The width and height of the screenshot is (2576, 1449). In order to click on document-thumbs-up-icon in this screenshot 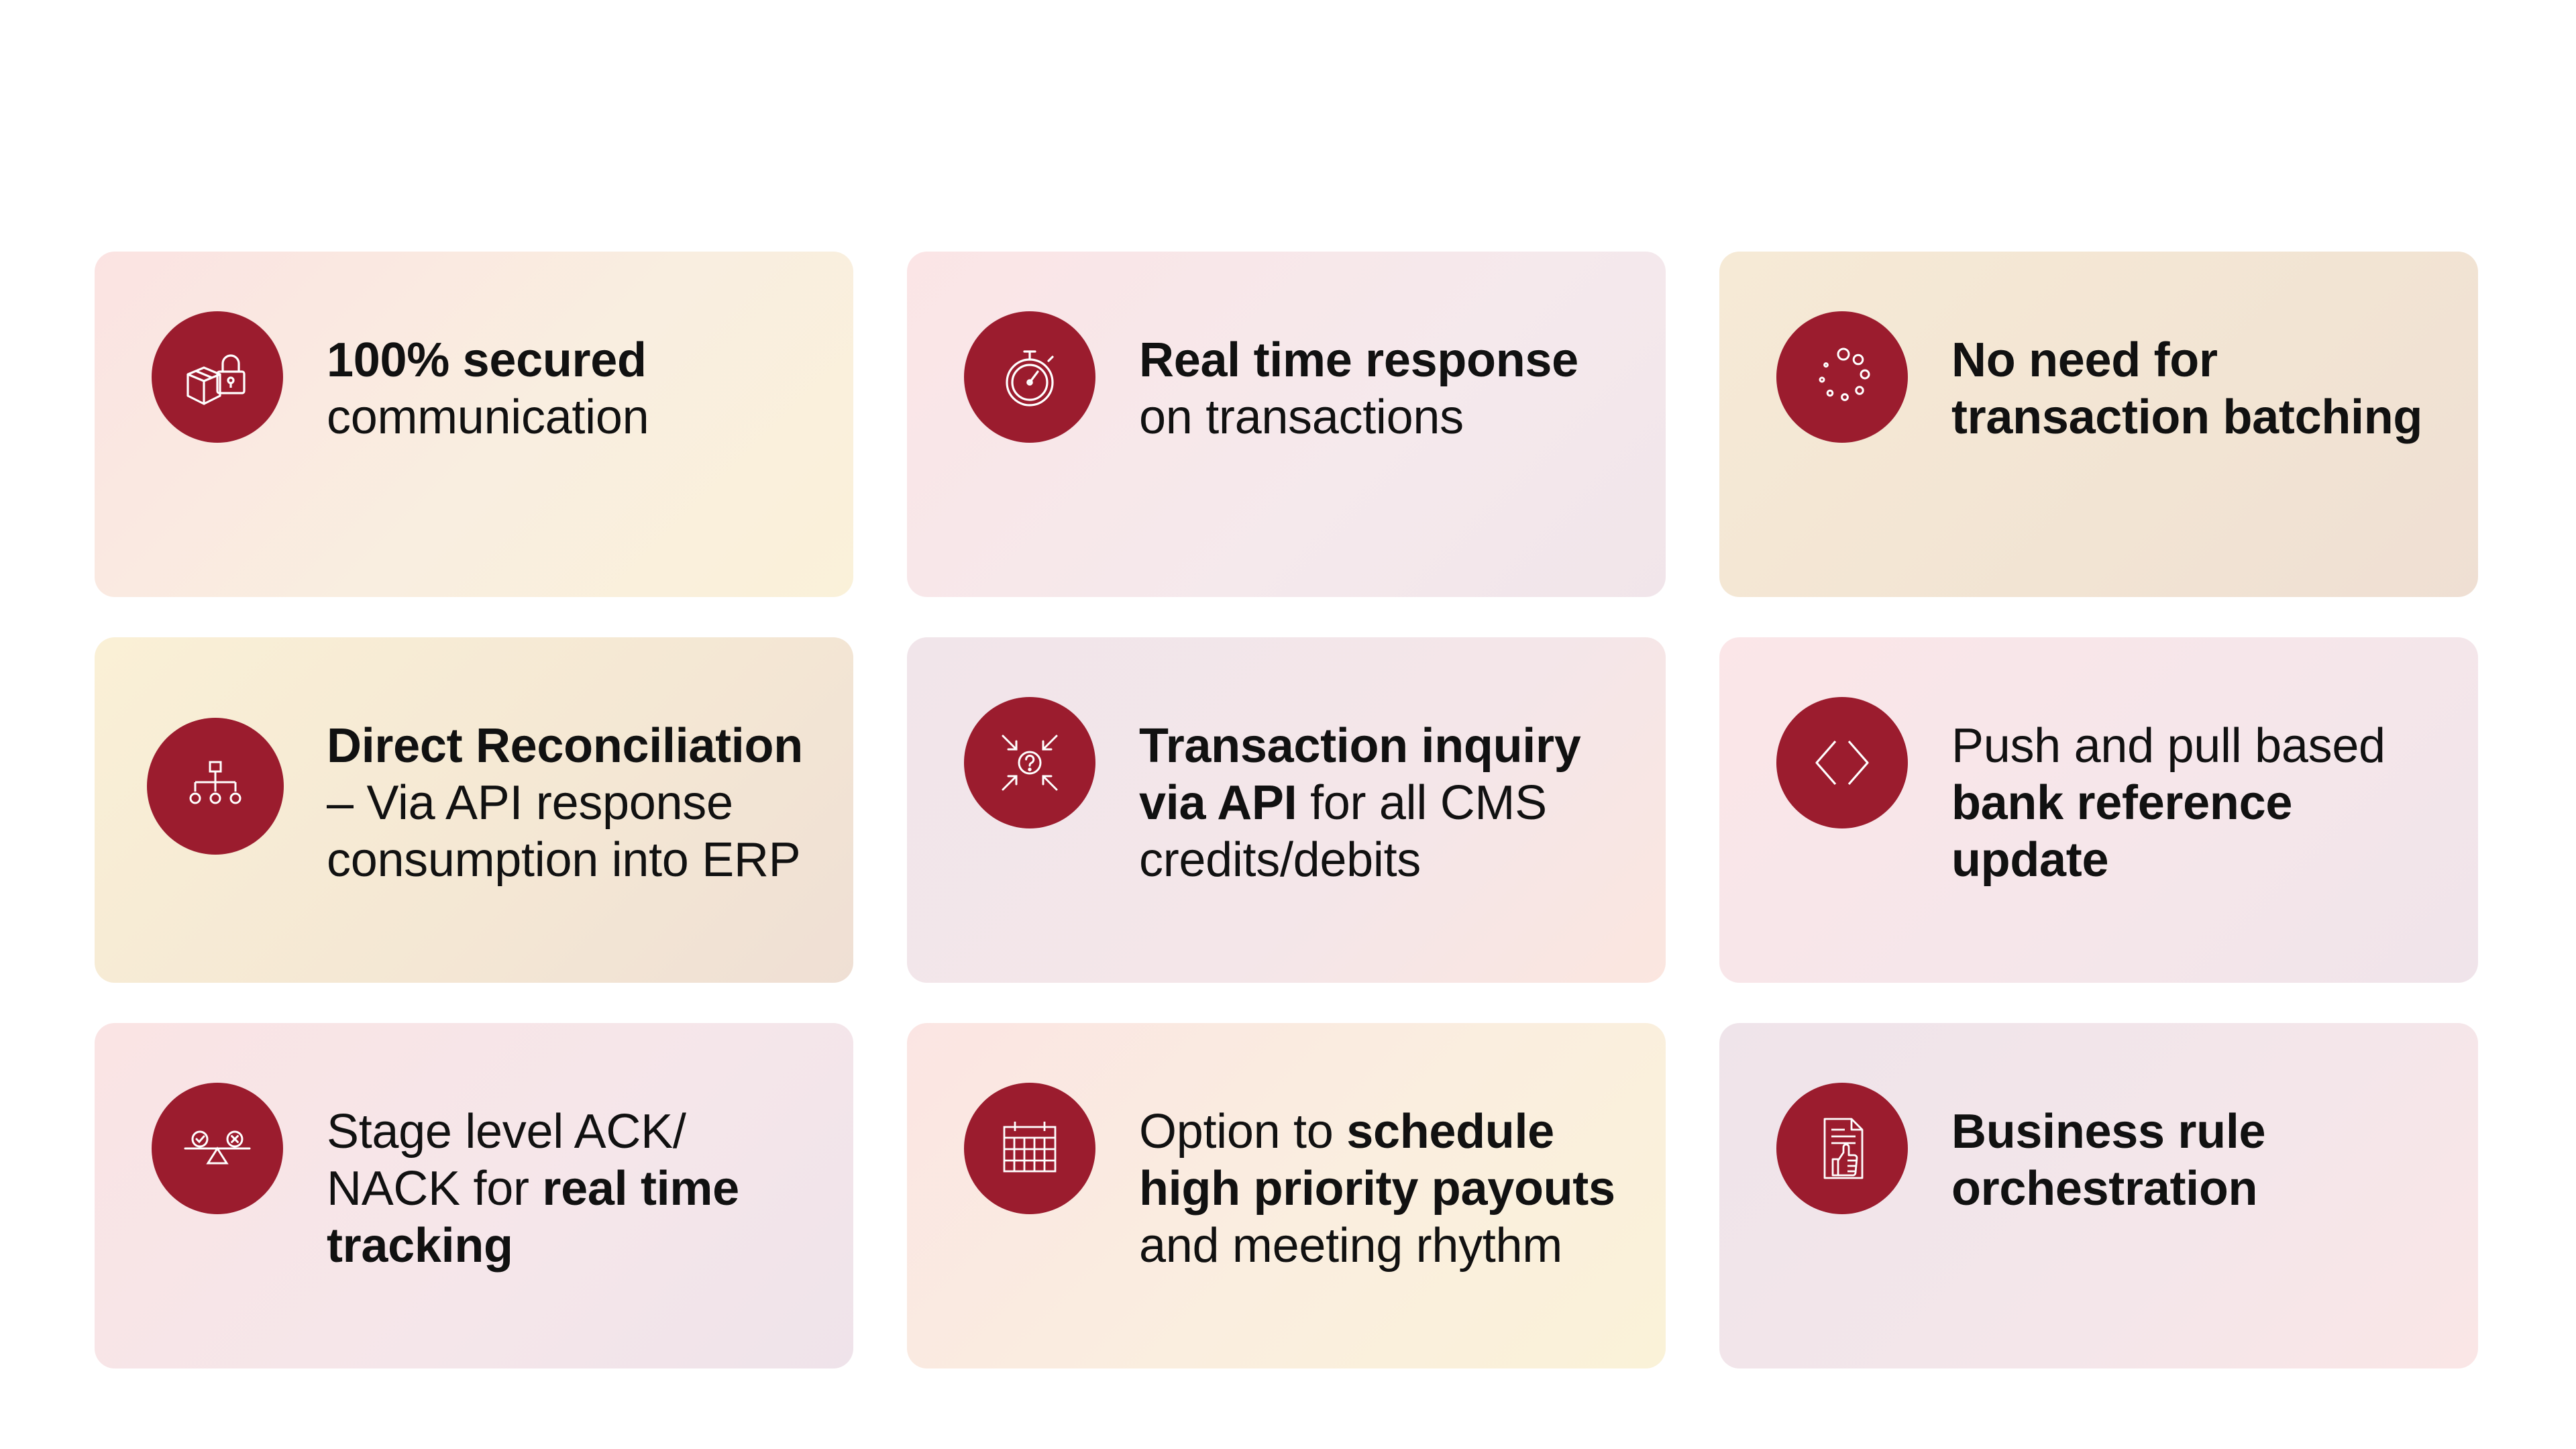, I will do `click(1842, 1148)`.